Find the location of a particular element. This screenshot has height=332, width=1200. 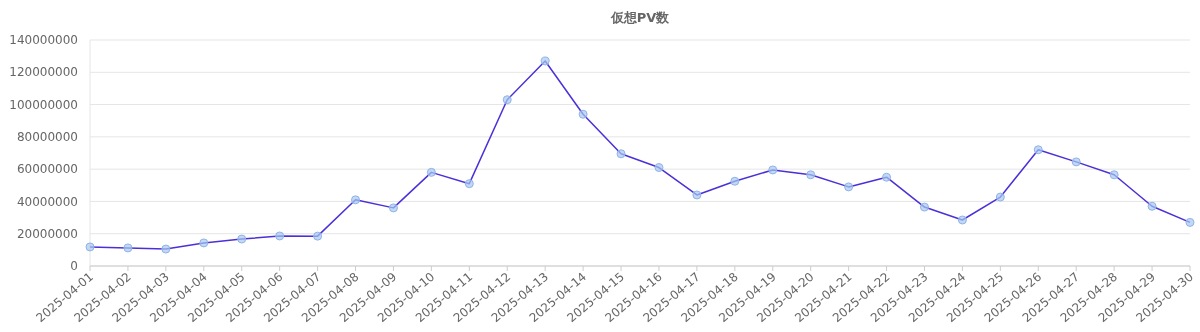

y-tick-label: 100000000 is located at coordinates (43, 104).